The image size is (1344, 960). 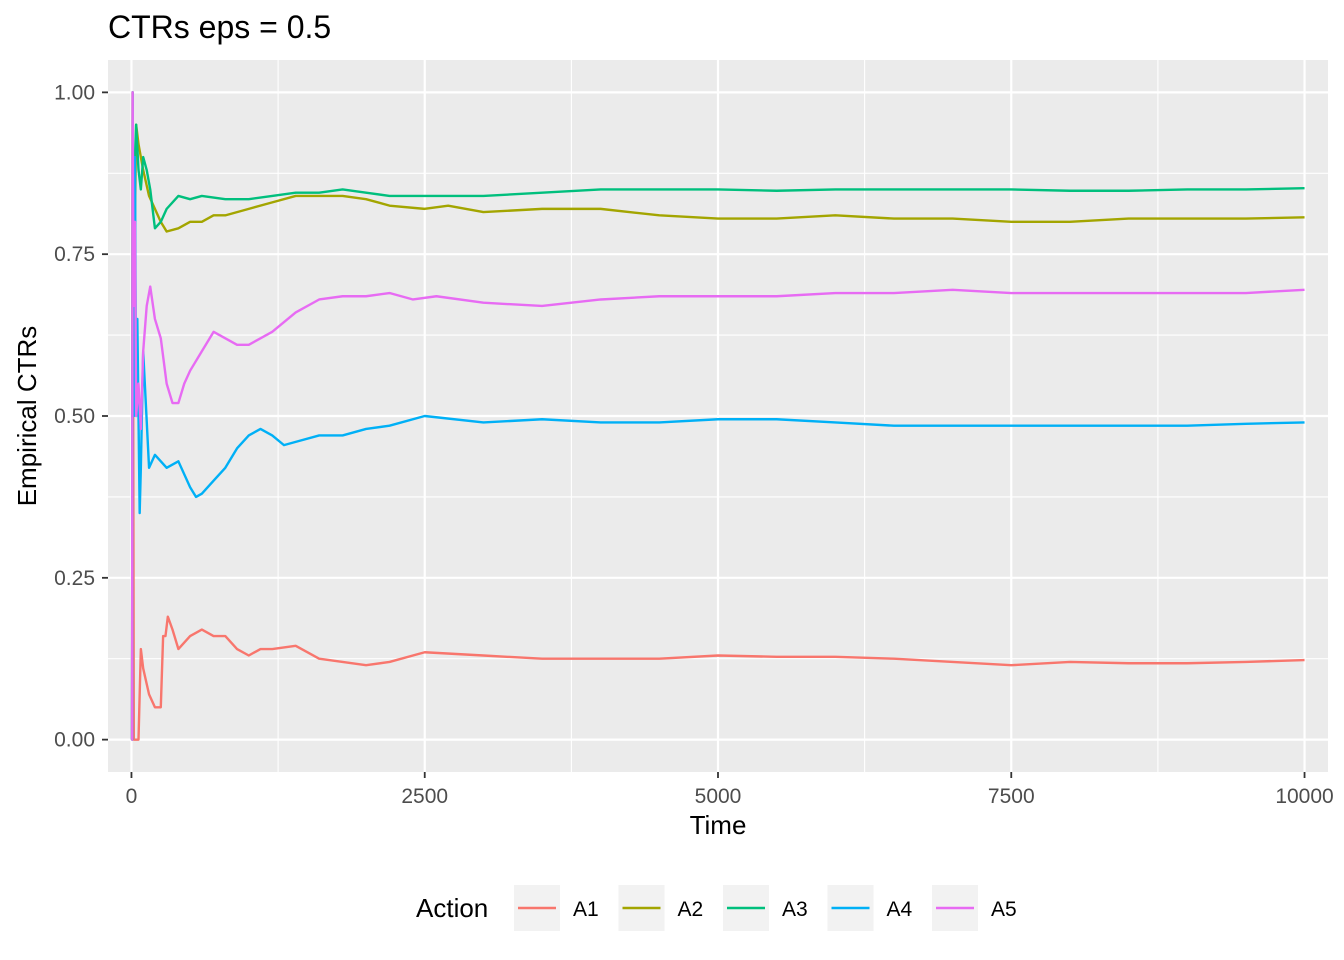 I want to click on x-axis-title: Time, so click(x=718, y=825).